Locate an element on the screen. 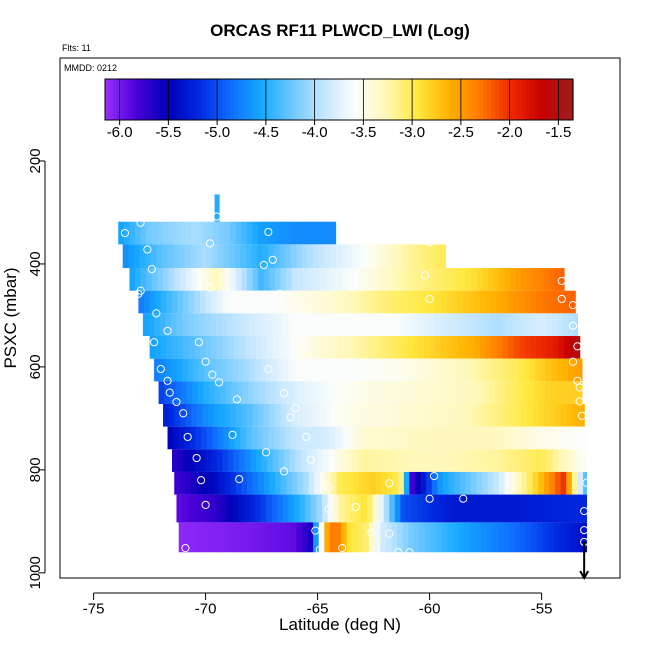  colorbar-tick-label: -1.5 is located at coordinates (558, 132).